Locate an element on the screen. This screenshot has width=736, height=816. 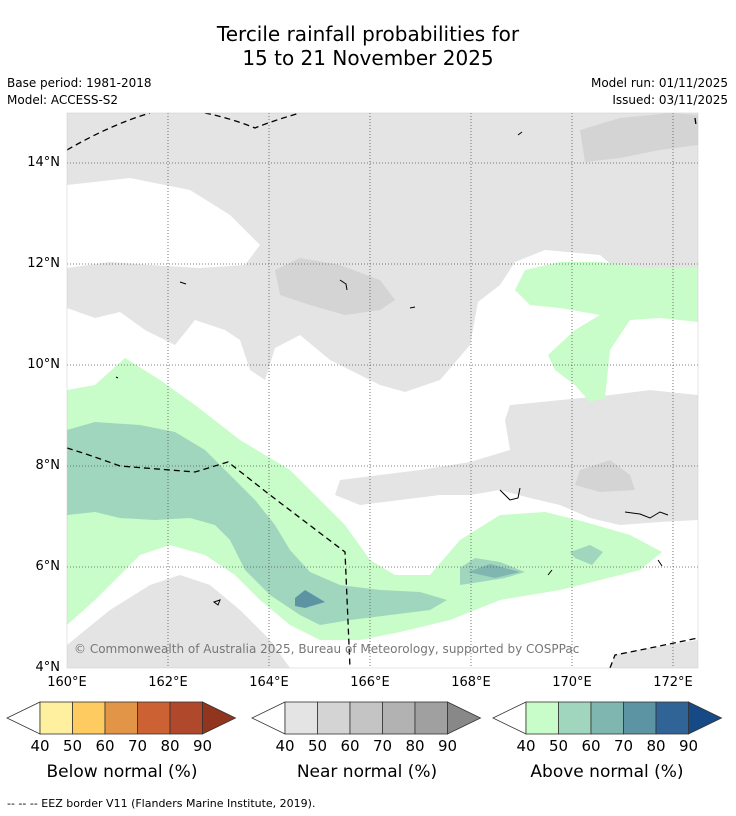
above-colorbar-over-arrow is located at coordinates (705, 718).